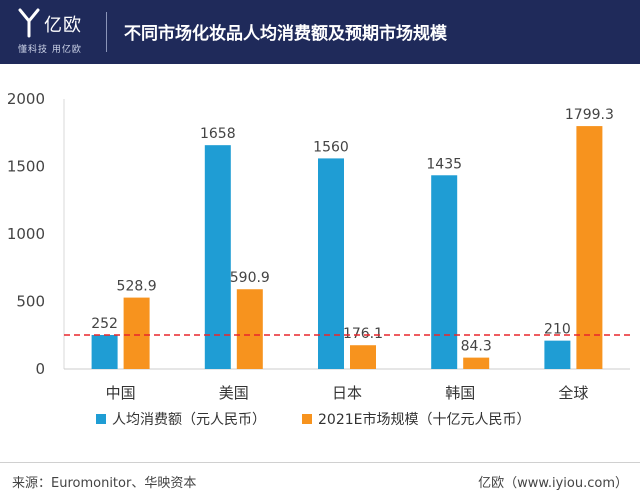  What do you see at coordinates (589, 115) in the screenshot?
I see `data-label-series2-5: 1799.3` at bounding box center [589, 115].